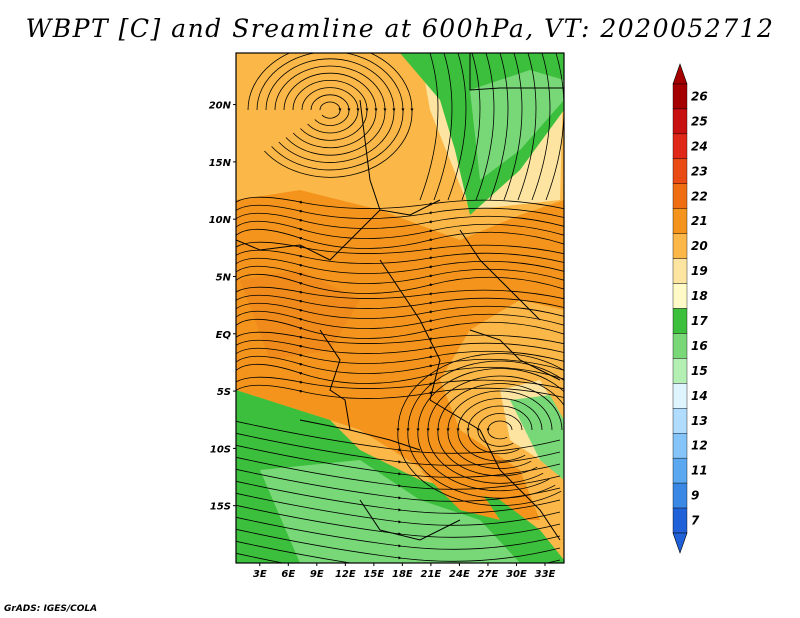 The height and width of the screenshot is (618, 800). Describe the element at coordinates (699, 246) in the screenshot. I see `colorbar-label: 20` at that location.